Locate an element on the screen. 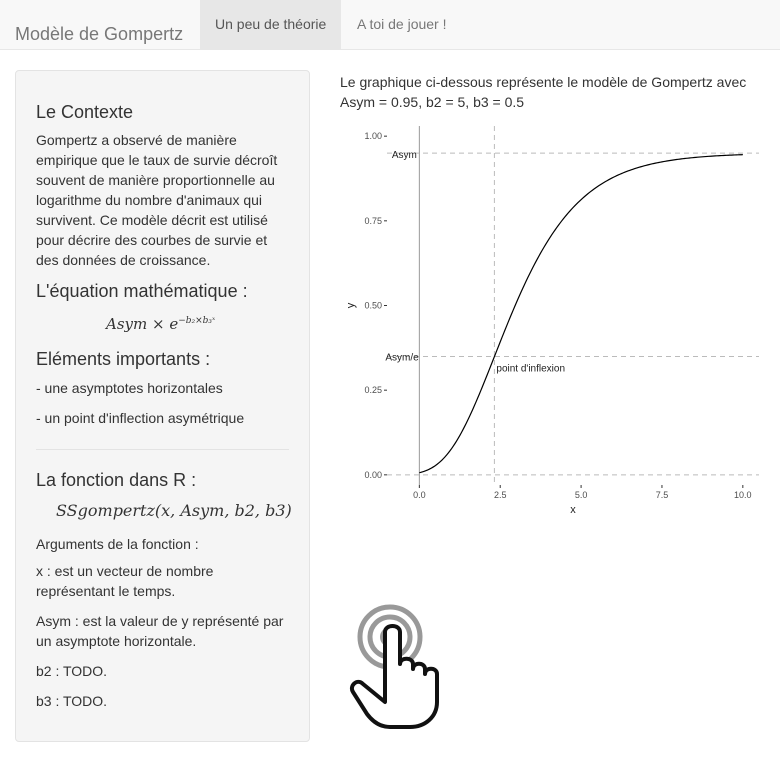  important-title: Eléments importants : is located at coordinates (123, 359).